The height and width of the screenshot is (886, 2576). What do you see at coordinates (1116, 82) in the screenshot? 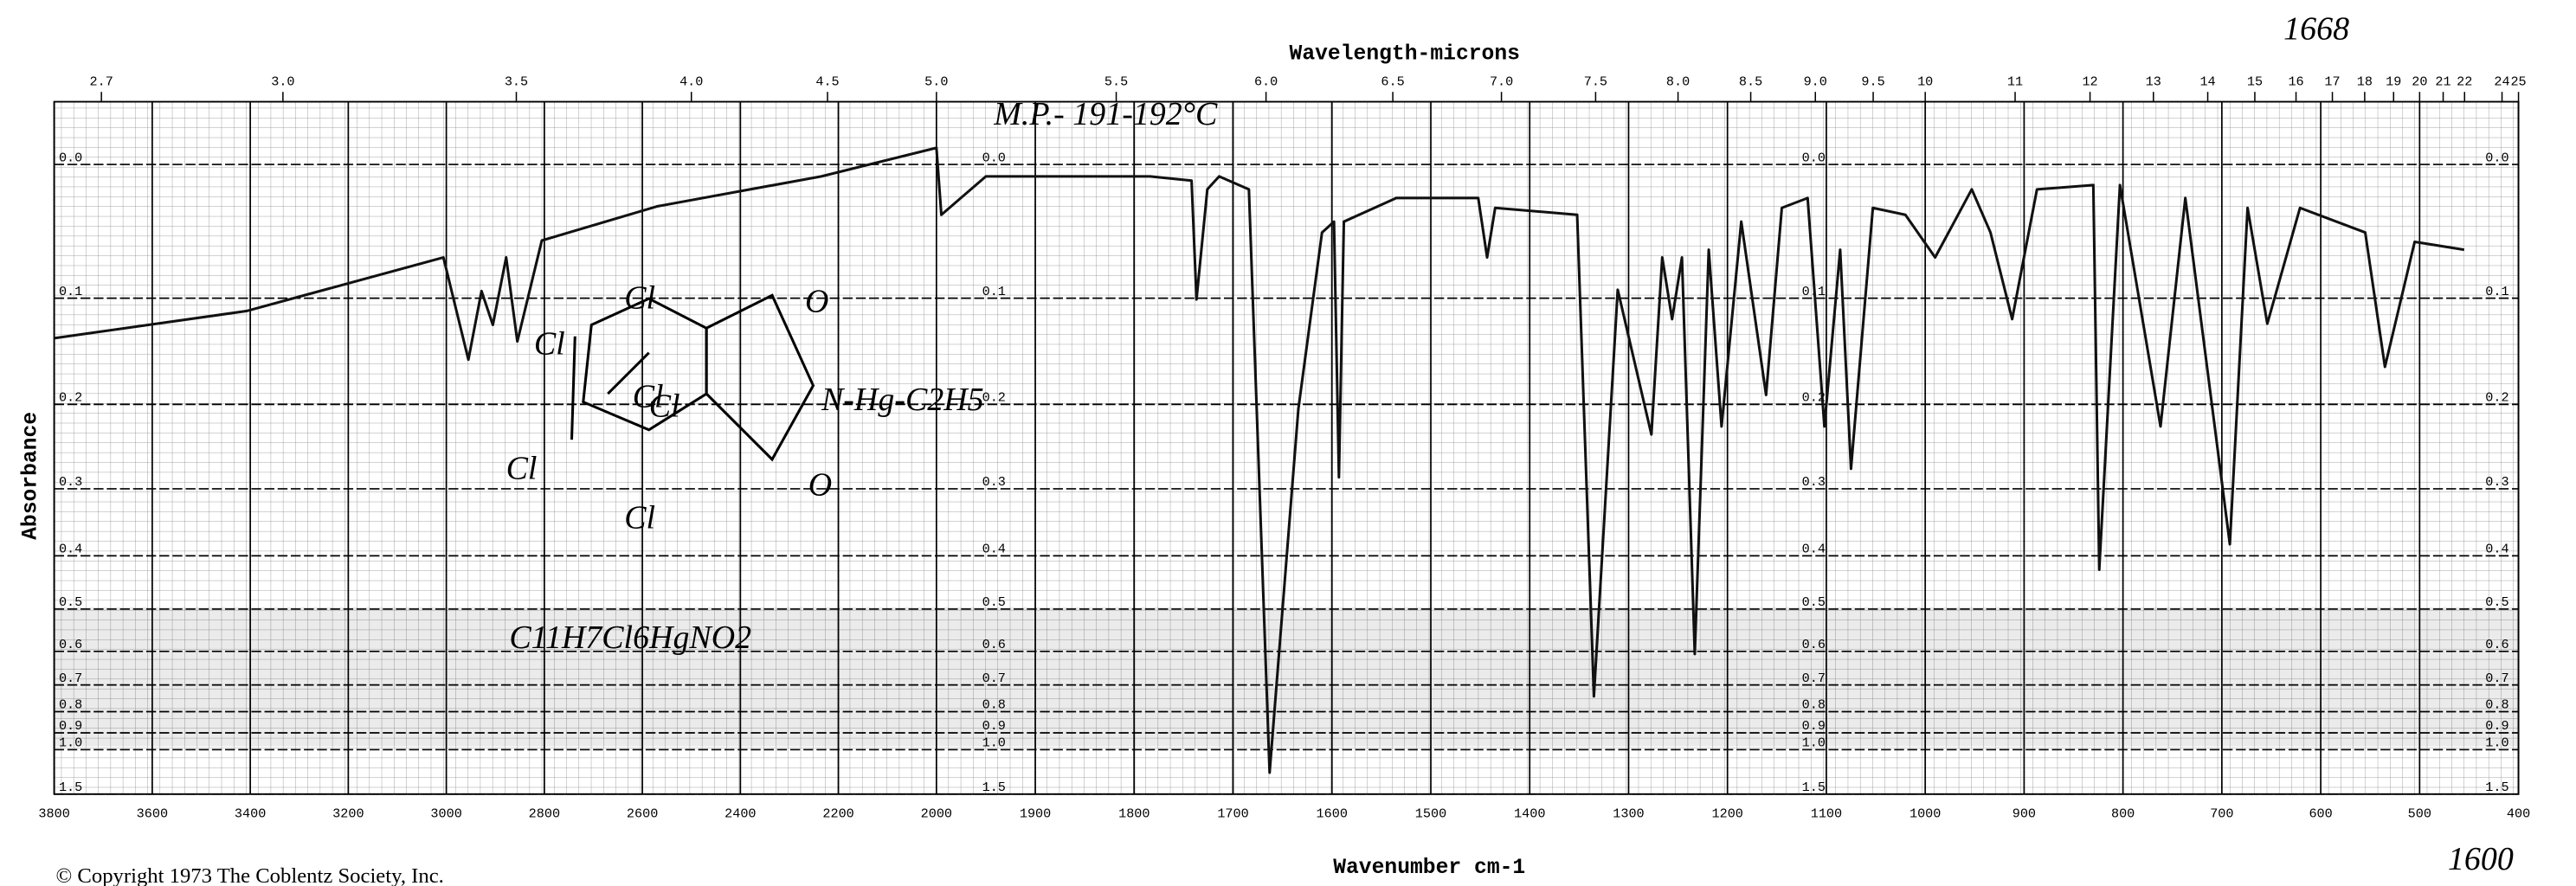
I see `x2-tick-label: 5.5` at bounding box center [1116, 82].